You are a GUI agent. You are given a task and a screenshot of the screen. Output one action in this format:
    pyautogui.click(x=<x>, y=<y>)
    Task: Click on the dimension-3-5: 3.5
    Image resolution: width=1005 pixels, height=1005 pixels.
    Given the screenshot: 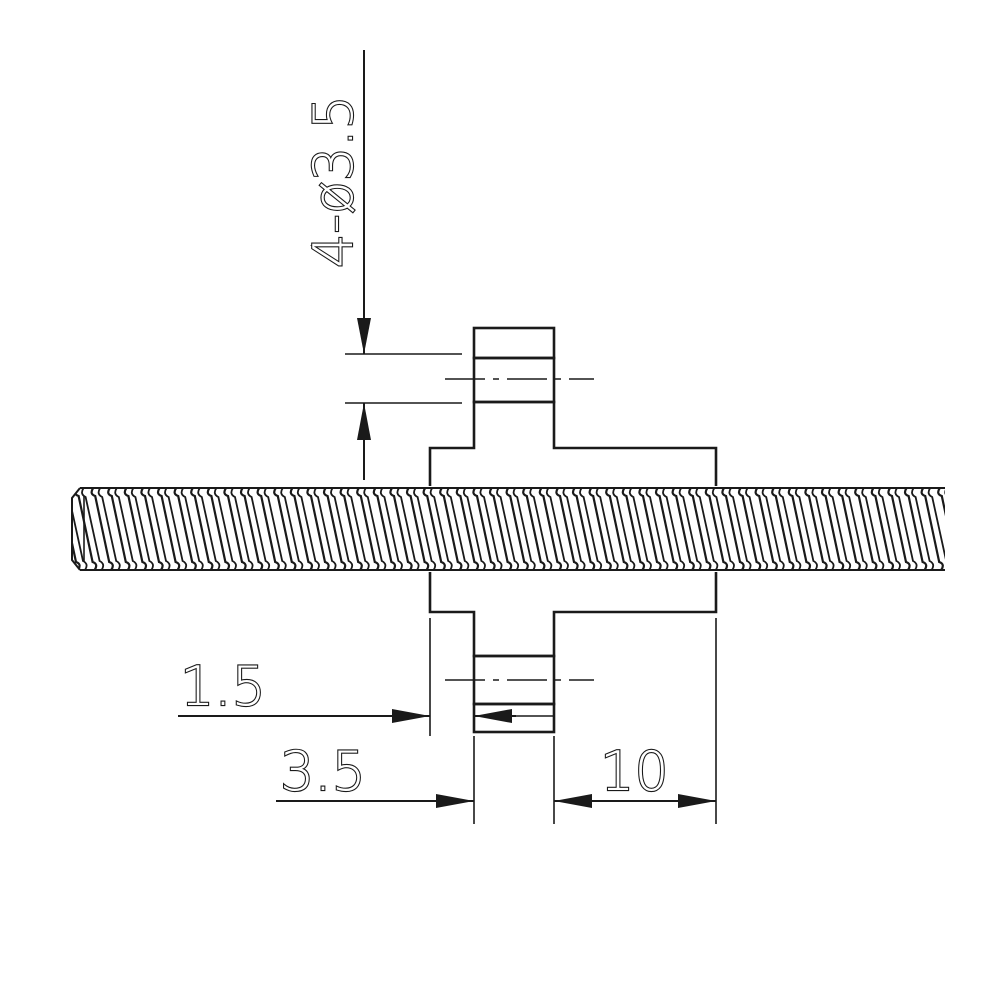 What is the action you would take?
    pyautogui.click(x=375, y=773)
    